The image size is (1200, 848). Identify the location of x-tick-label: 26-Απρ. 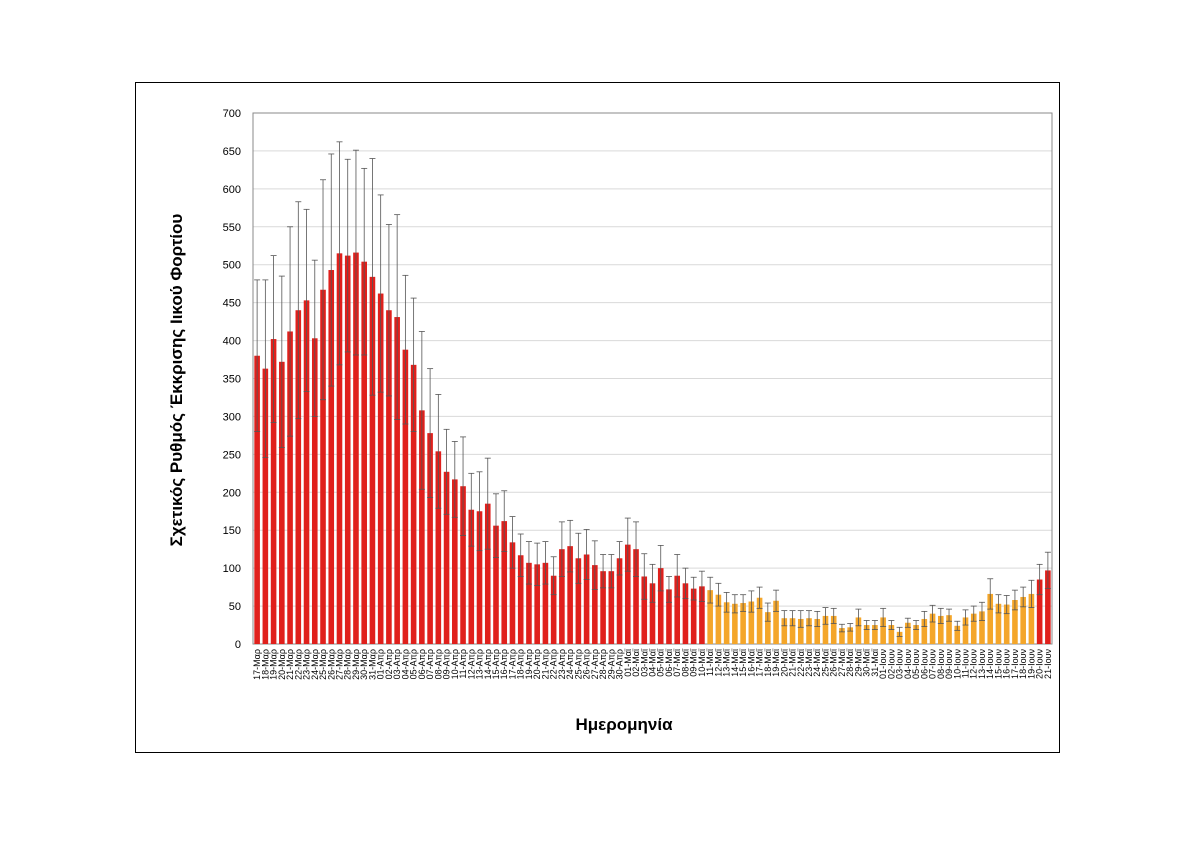
(587, 664).